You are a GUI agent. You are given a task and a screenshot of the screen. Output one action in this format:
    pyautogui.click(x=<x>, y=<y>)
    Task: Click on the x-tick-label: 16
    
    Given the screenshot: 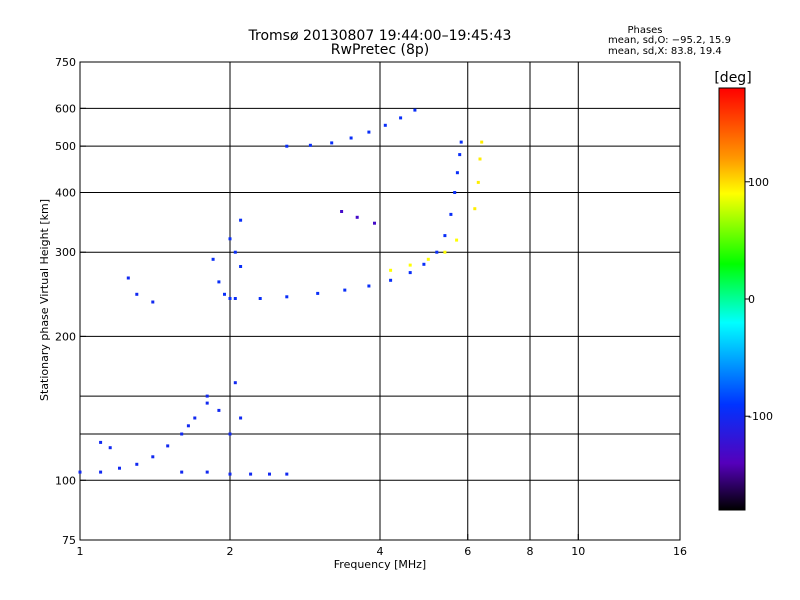 What is the action you would take?
    pyautogui.click(x=680, y=551)
    